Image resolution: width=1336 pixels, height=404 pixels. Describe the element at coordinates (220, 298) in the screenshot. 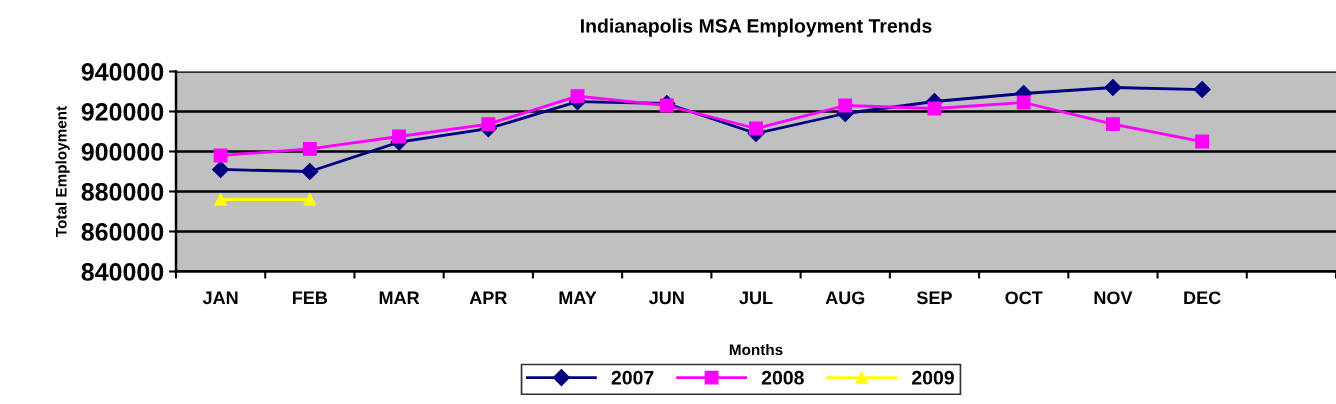

I see `x-tick-label: JAN` at that location.